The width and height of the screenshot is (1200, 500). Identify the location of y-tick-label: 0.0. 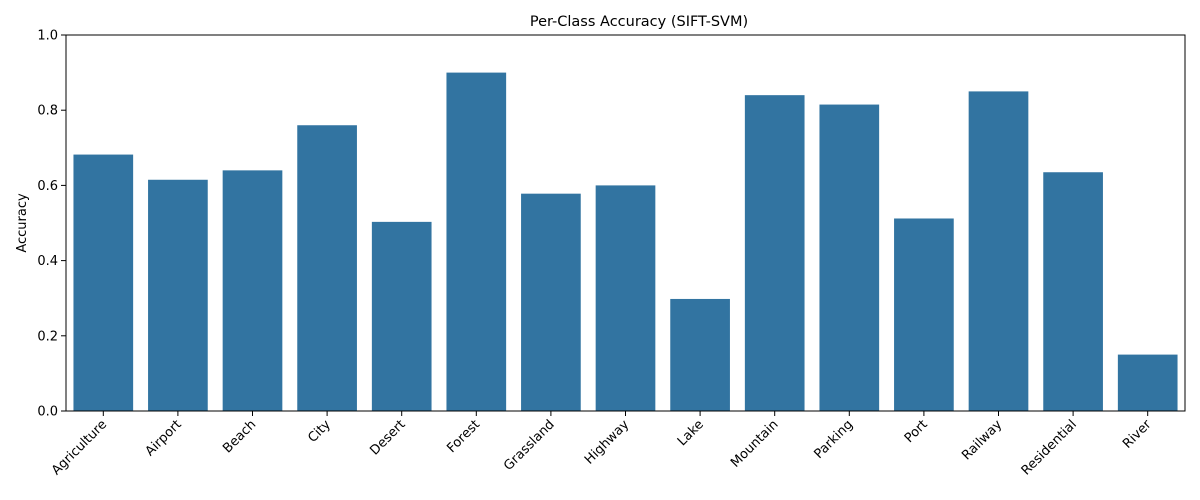
(47, 412).